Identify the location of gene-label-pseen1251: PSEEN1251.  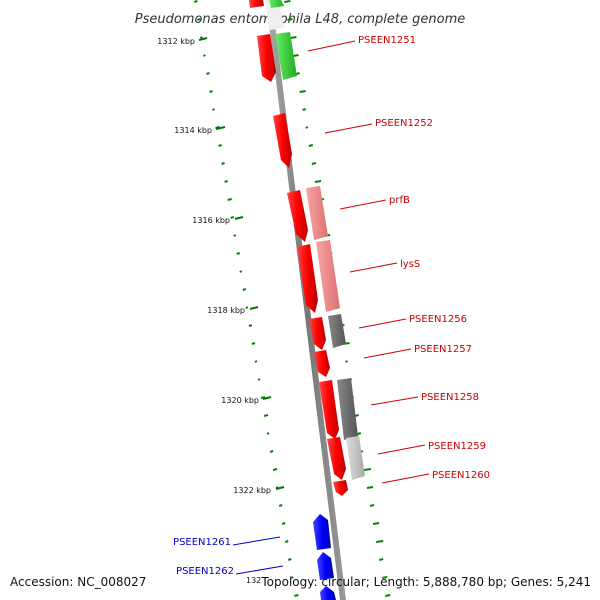
(387, 40).